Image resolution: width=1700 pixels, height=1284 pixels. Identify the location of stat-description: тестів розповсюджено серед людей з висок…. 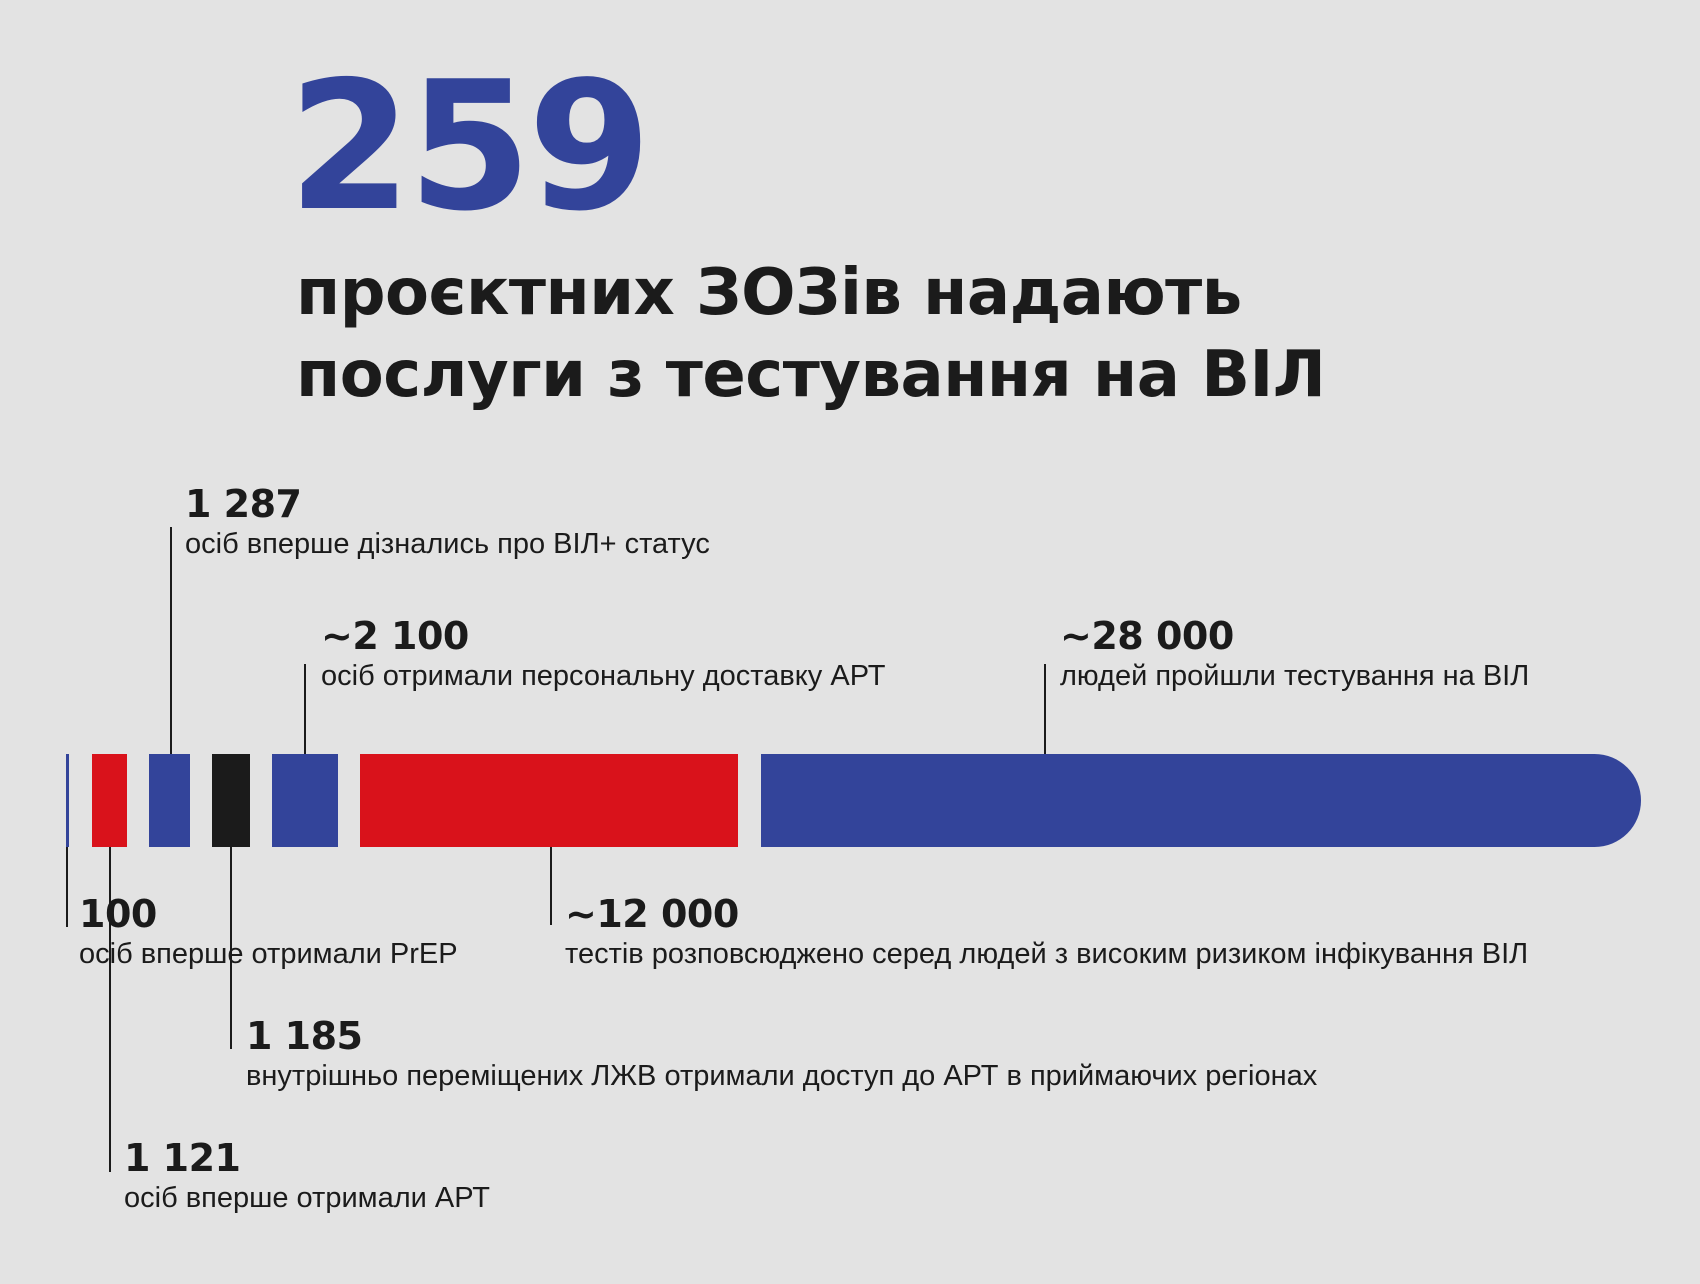
(1047, 954).